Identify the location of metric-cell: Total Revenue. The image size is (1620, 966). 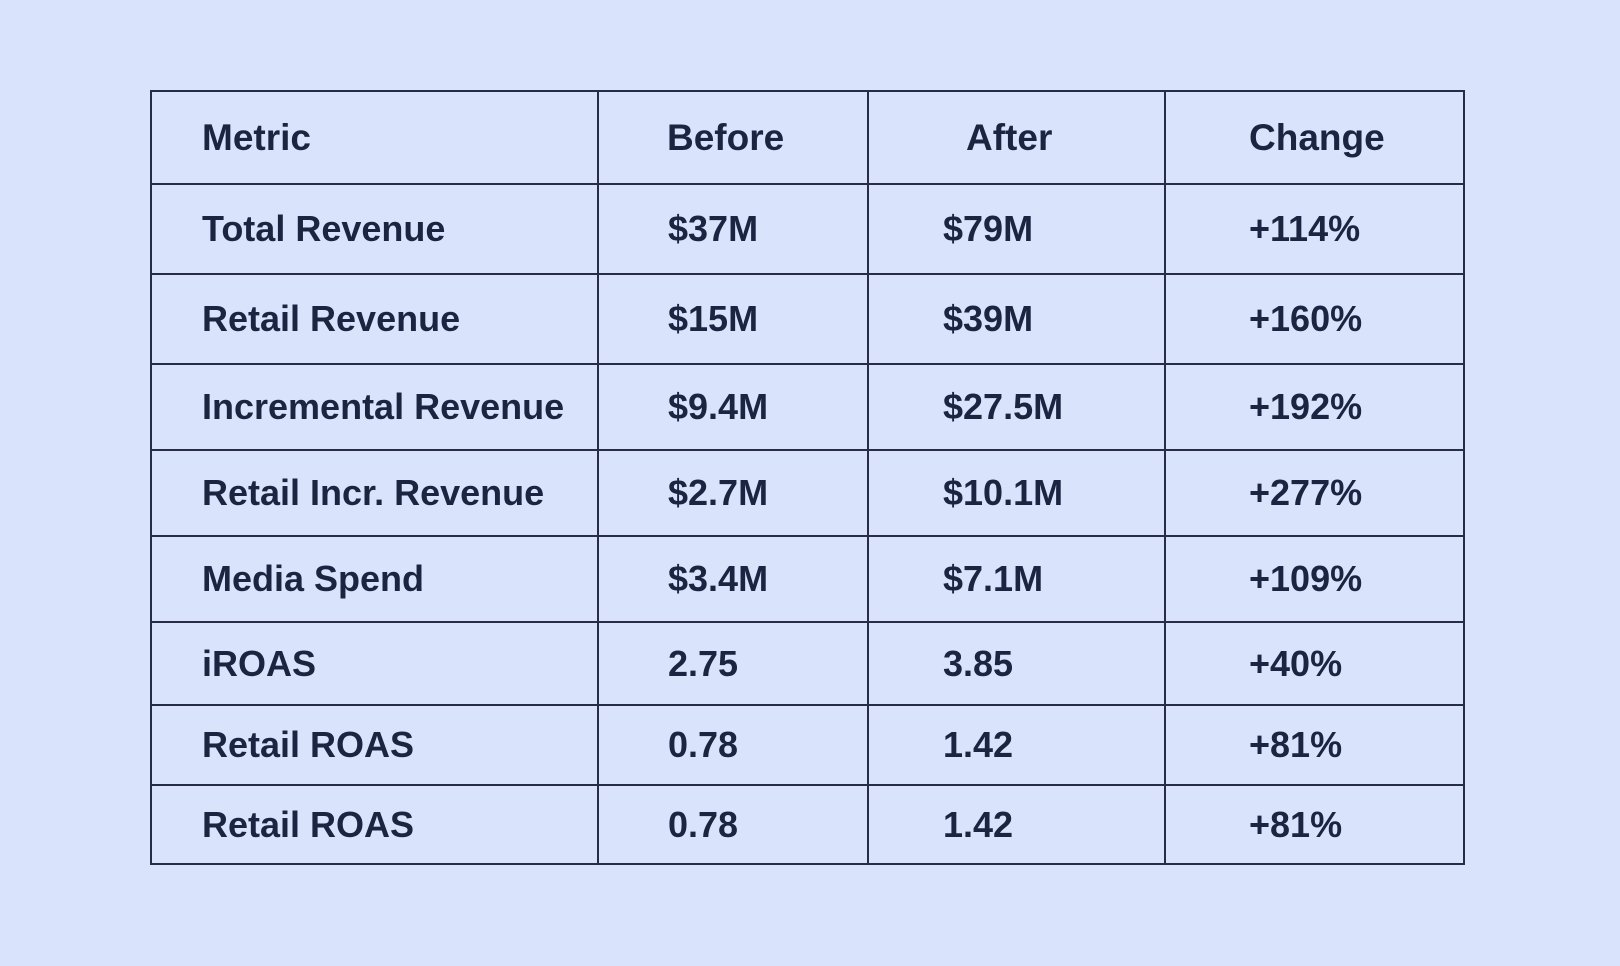
(374, 229).